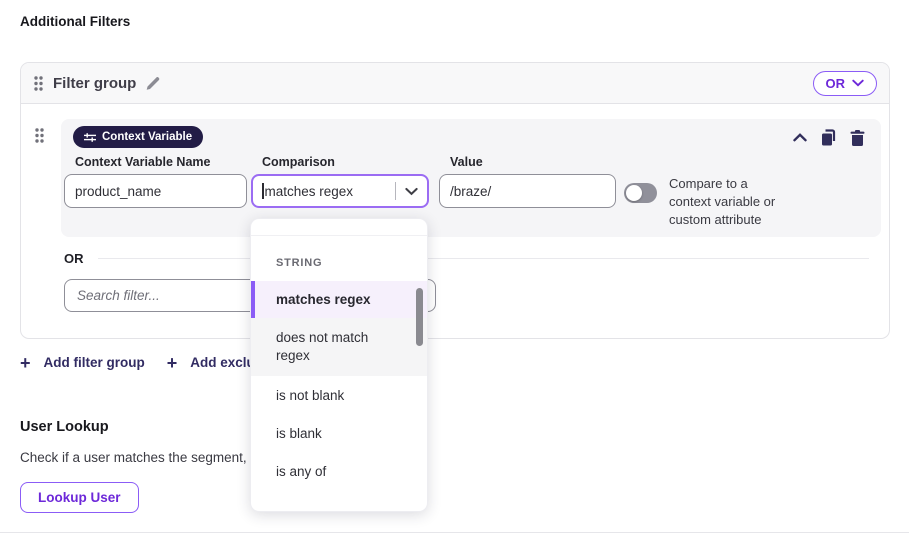 This screenshot has width=909, height=538. Describe the element at coordinates (64, 427) in the screenshot. I see `user-lookup-title: User Lookup` at that location.